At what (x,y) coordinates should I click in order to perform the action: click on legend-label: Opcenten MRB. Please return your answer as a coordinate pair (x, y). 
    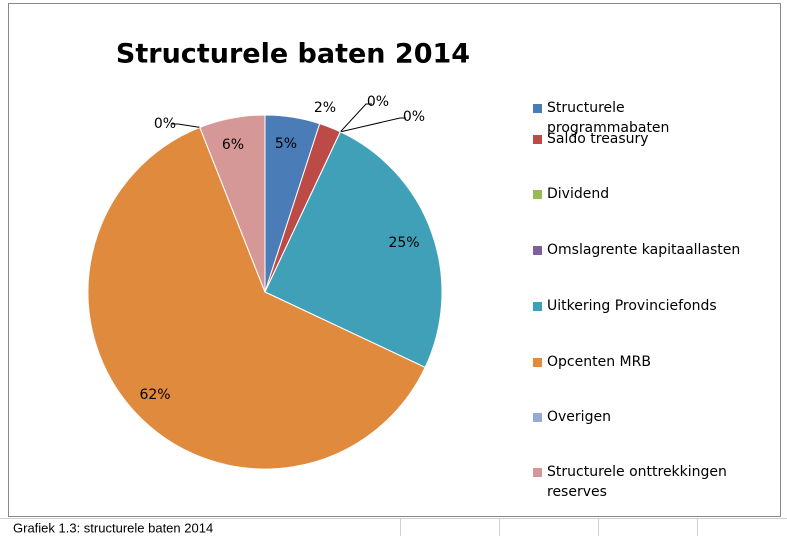
    Looking at the image, I should click on (599, 362).